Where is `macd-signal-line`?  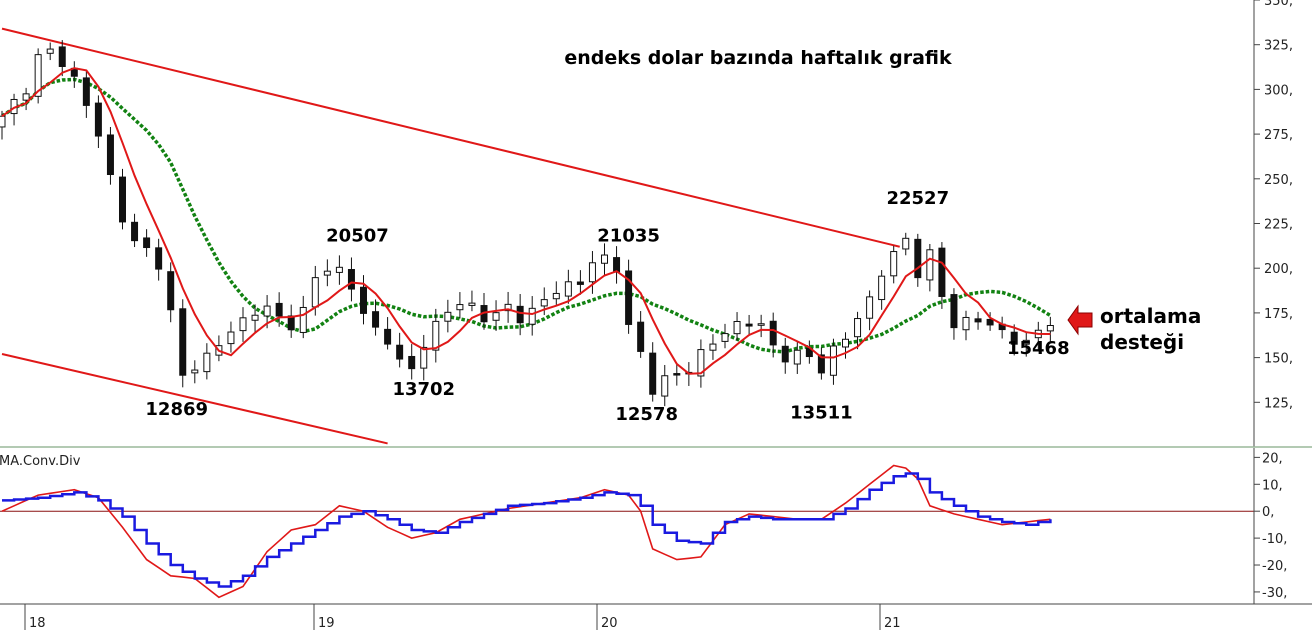 macd-signal-line is located at coordinates (527, 530).